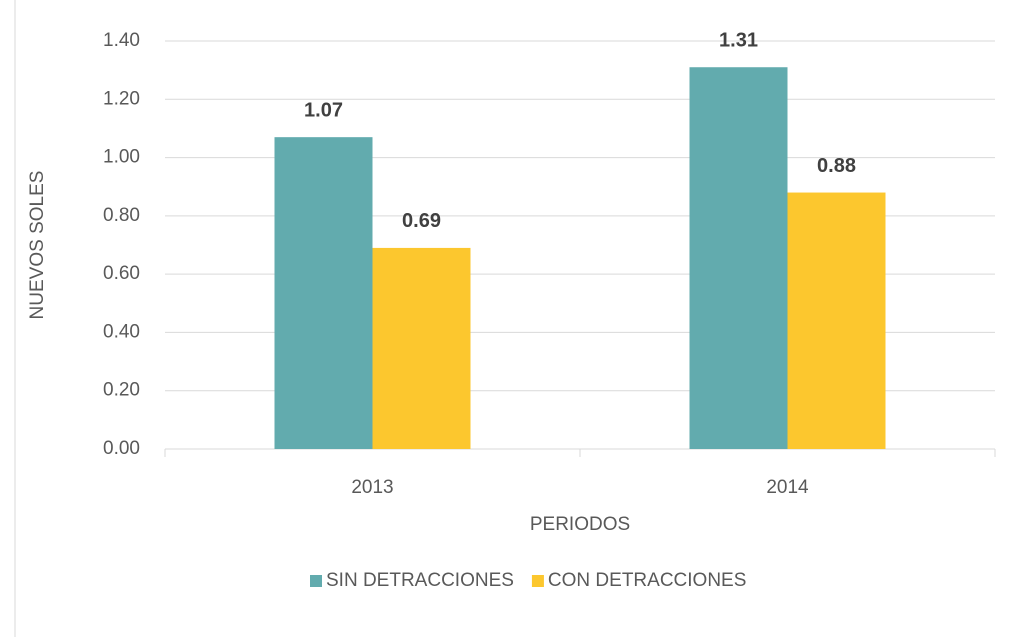 This screenshot has height=637, width=1009. I want to click on legend-label: SIN DETRACCIONES, so click(420, 580).